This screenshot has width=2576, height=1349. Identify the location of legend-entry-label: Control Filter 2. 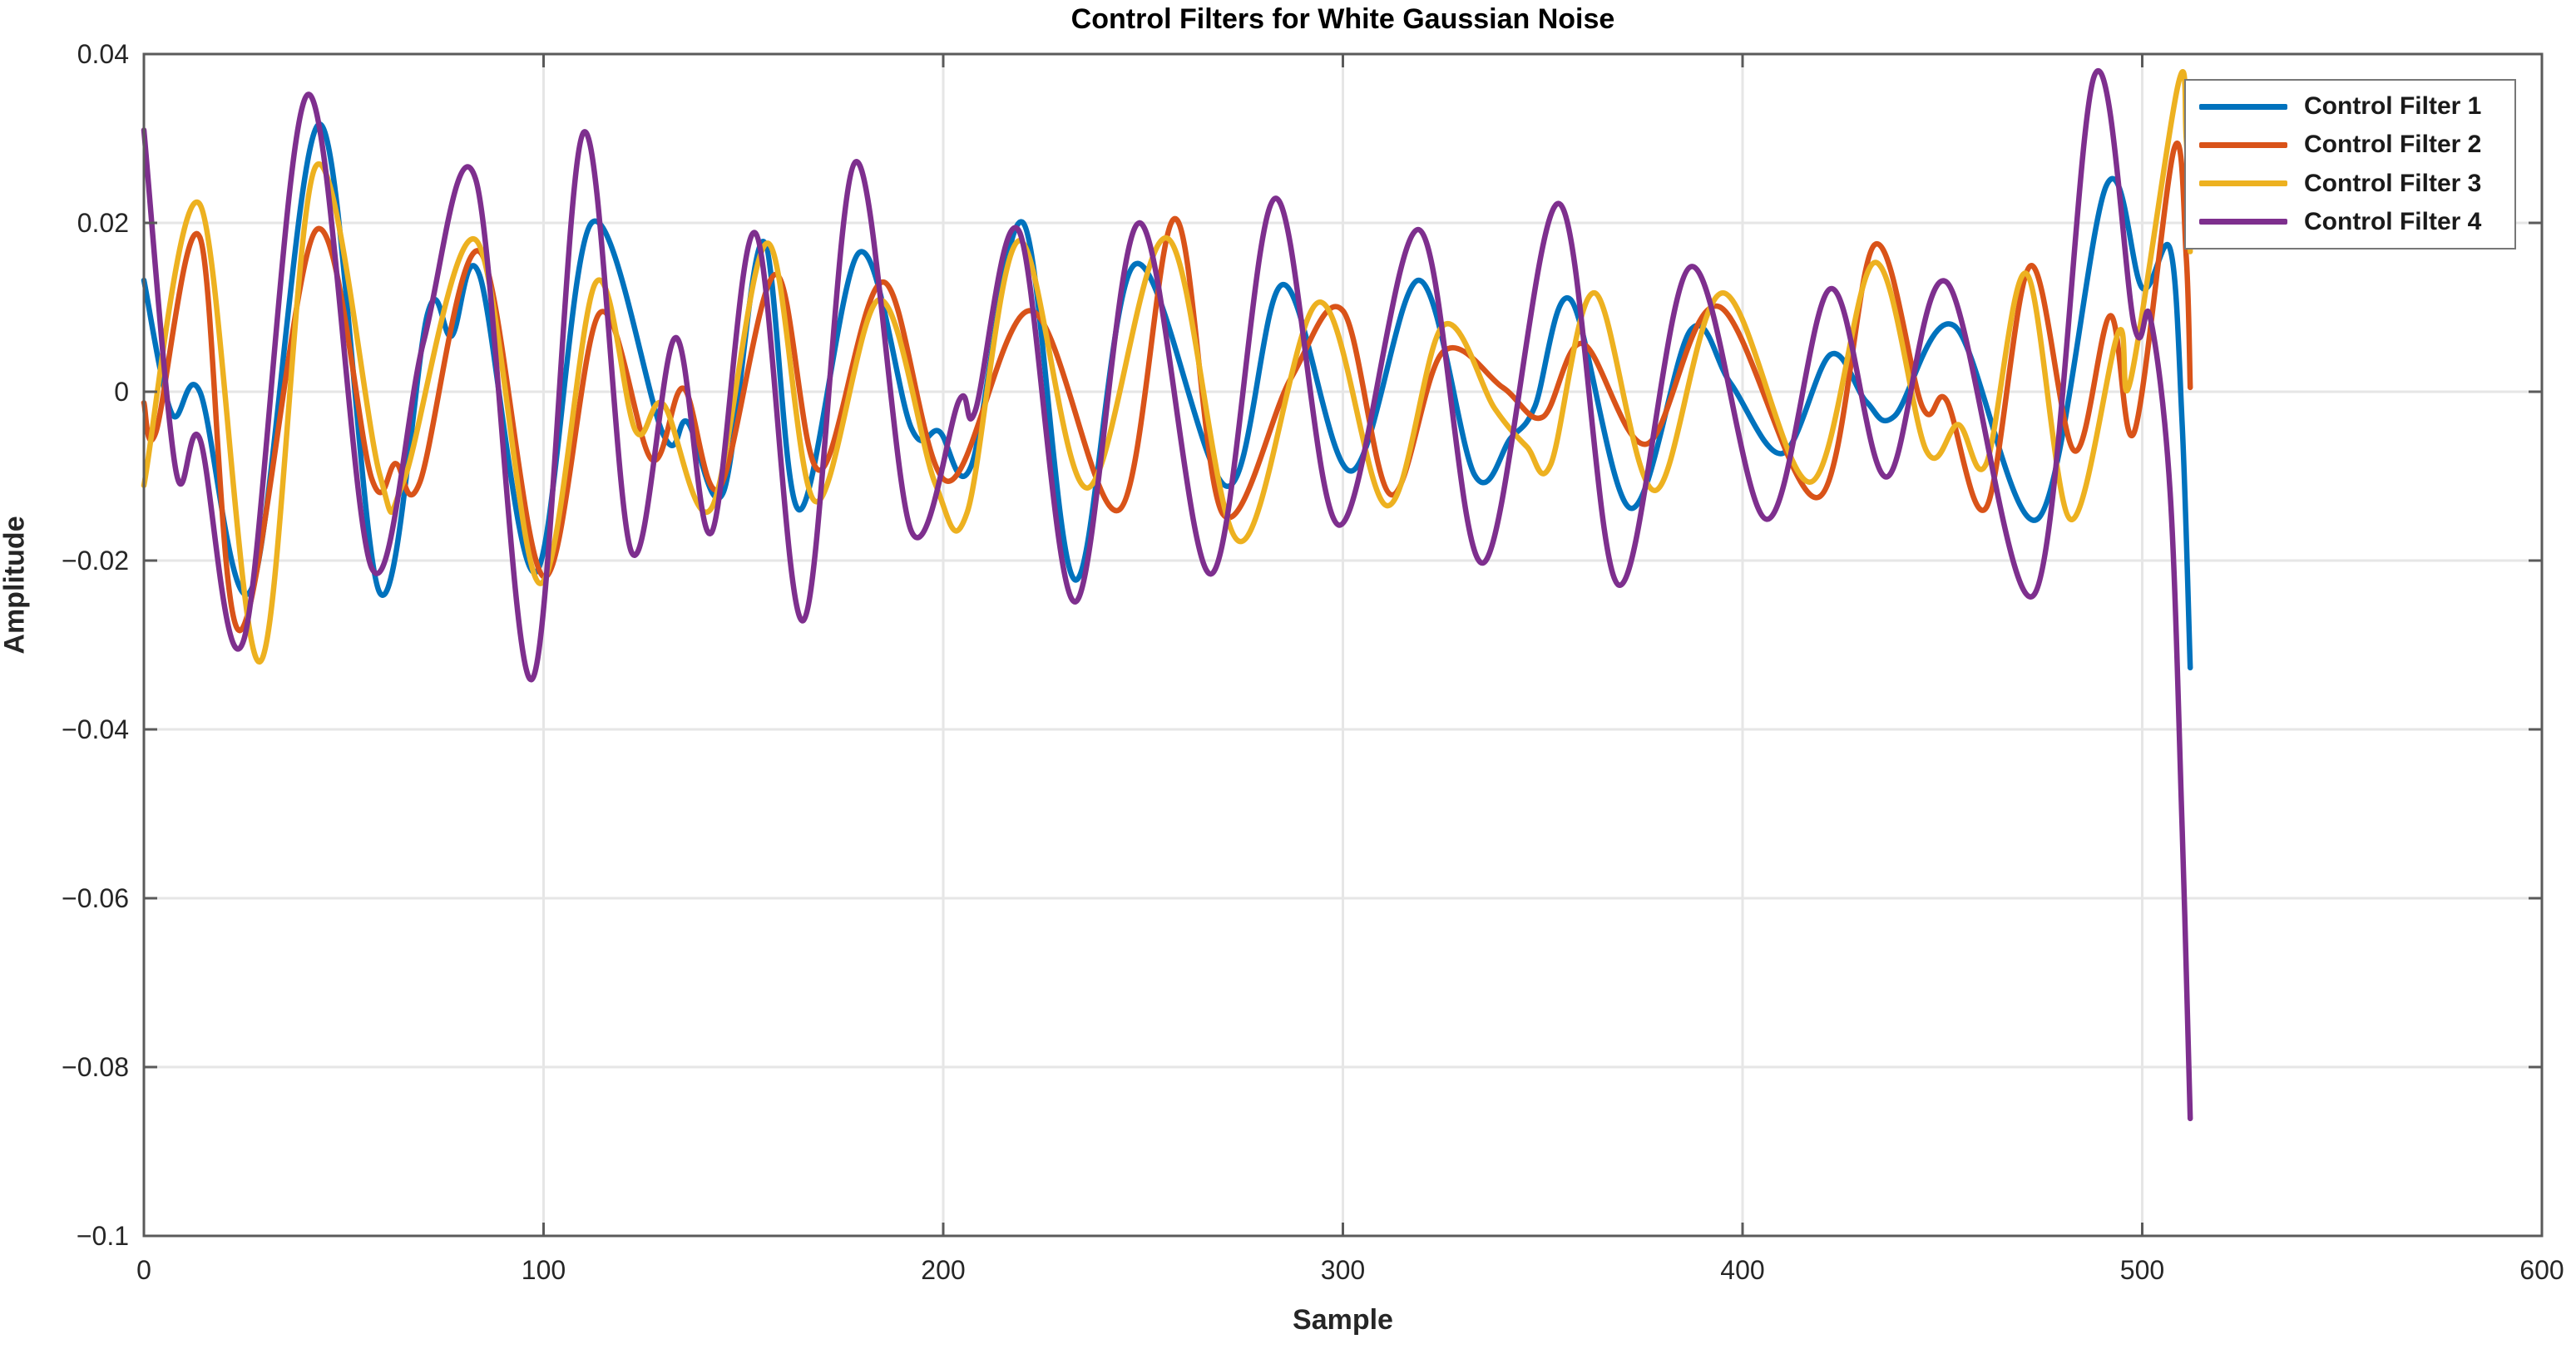
(2393, 145).